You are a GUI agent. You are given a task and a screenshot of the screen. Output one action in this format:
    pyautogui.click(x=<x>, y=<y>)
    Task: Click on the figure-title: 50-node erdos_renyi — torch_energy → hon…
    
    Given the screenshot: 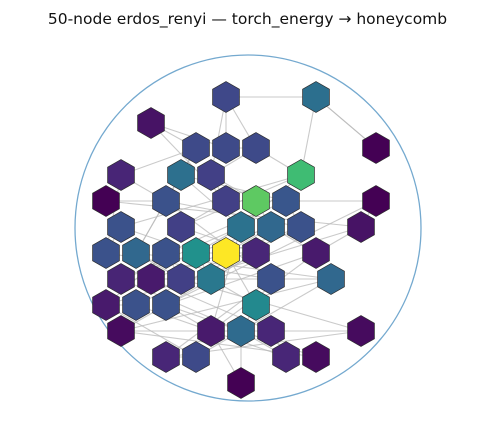 What is the action you would take?
    pyautogui.click(x=247, y=19)
    